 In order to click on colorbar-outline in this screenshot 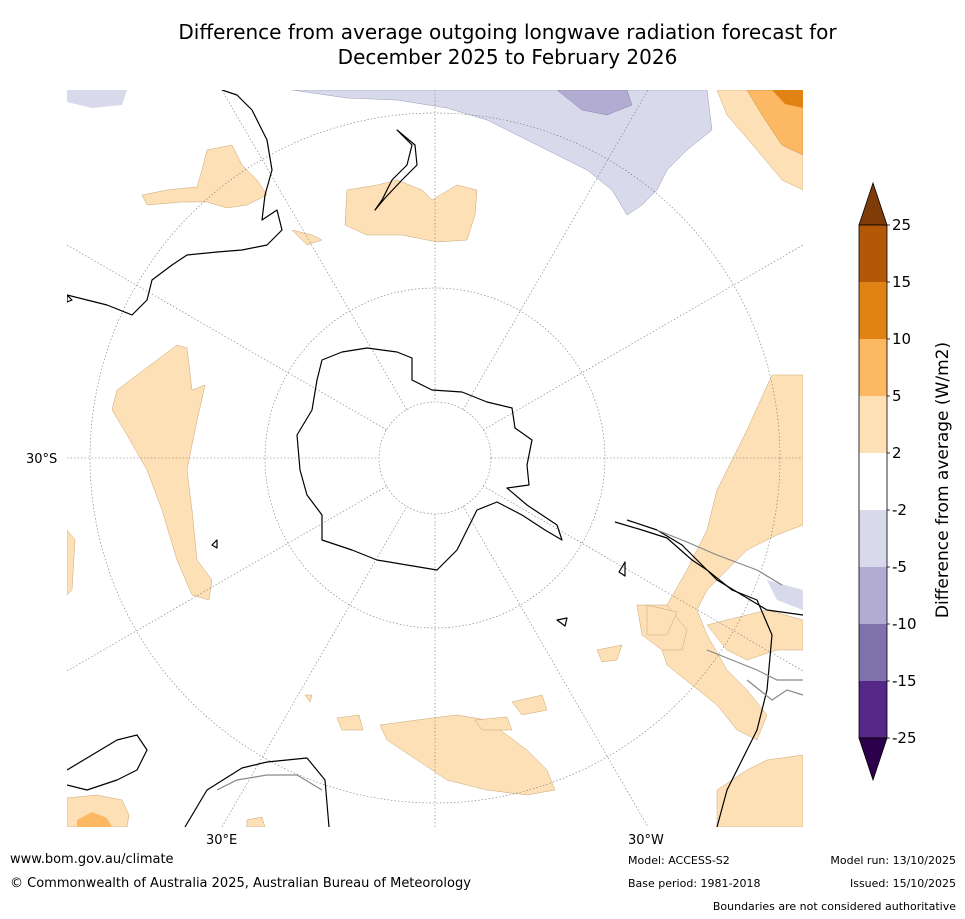, I will do `click(873, 481)`.